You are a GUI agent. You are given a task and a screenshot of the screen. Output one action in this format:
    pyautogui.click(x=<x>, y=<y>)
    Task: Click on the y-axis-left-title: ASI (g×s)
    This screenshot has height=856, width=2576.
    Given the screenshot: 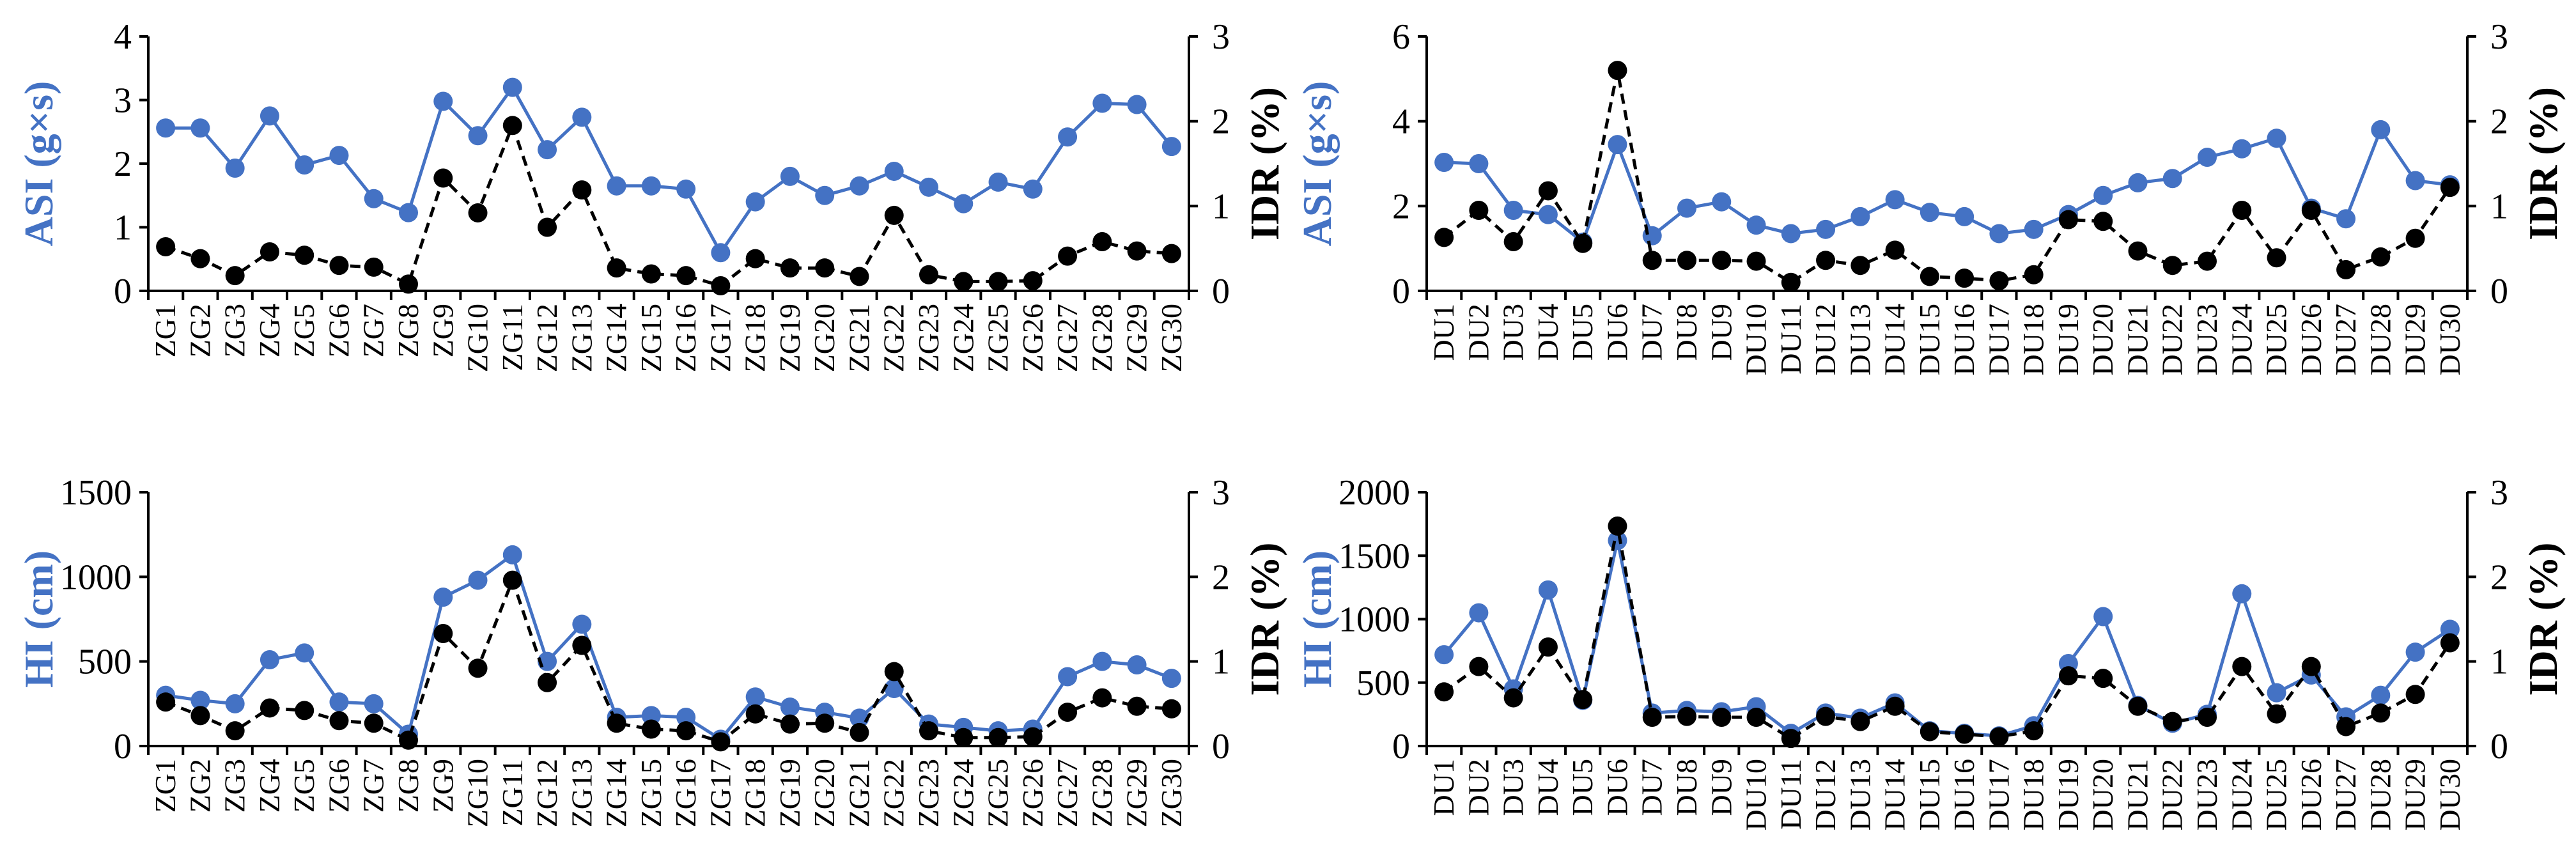 What is the action you would take?
    pyautogui.click(x=38, y=164)
    